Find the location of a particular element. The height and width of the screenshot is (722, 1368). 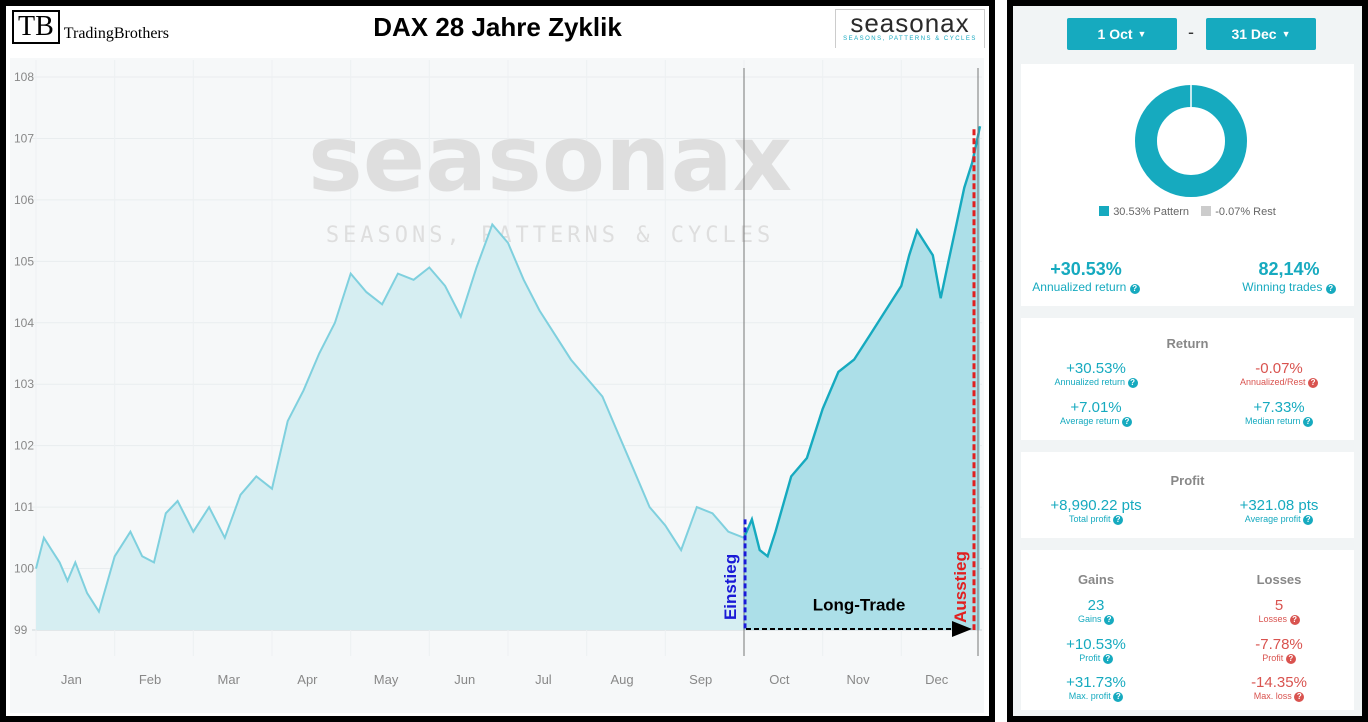

gains-max: +31.73% Max. profit ? is located at coordinates (1096, 688).